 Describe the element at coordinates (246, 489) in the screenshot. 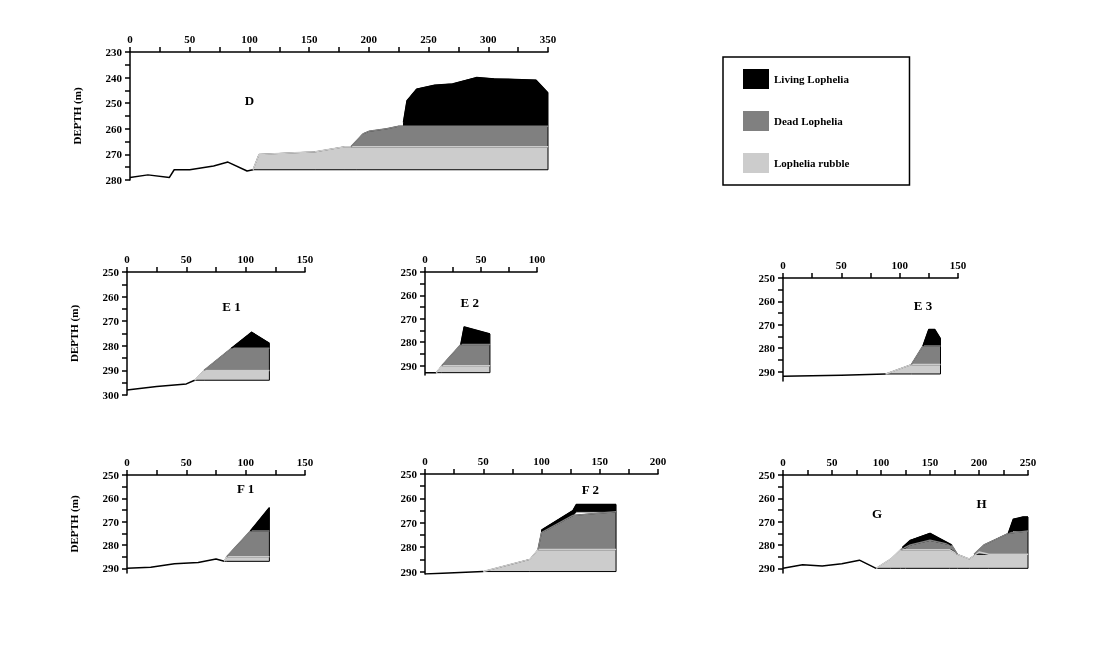

I see `annotation: F 1` at that location.